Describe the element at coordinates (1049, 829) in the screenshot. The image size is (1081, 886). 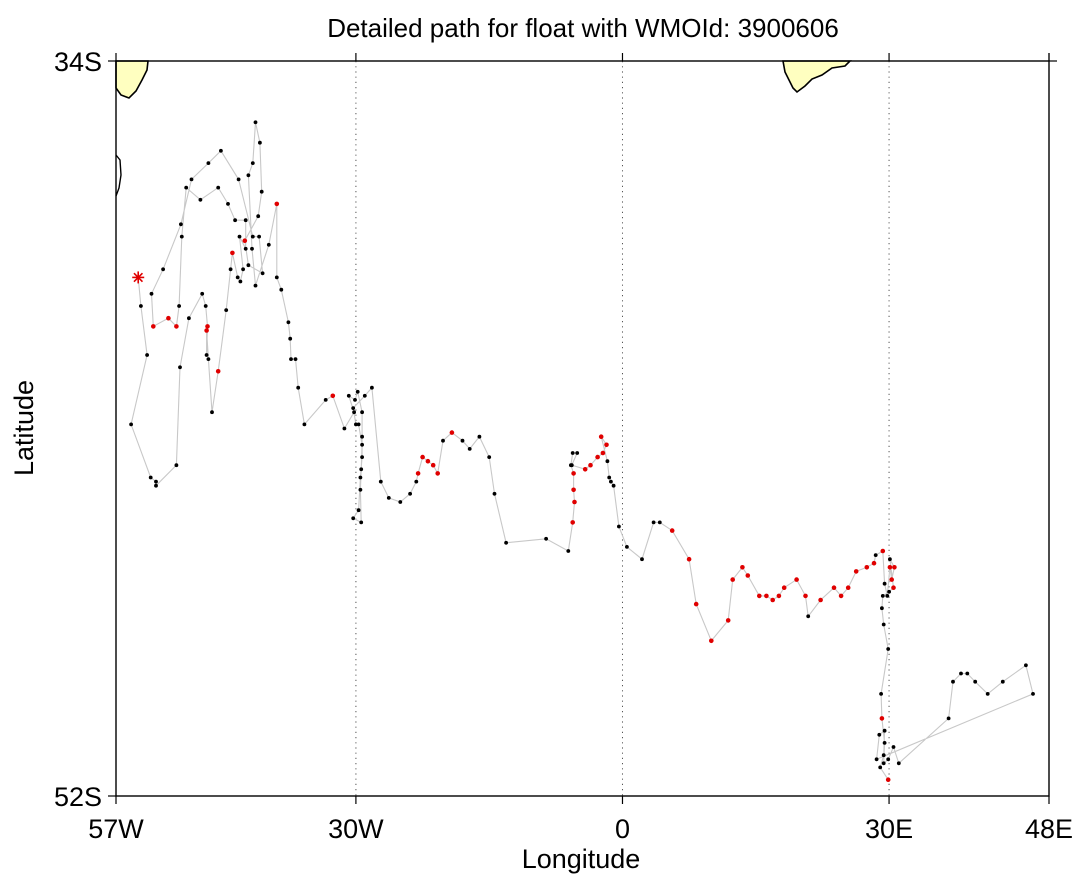
I see `x-tick-label: 48E` at that location.